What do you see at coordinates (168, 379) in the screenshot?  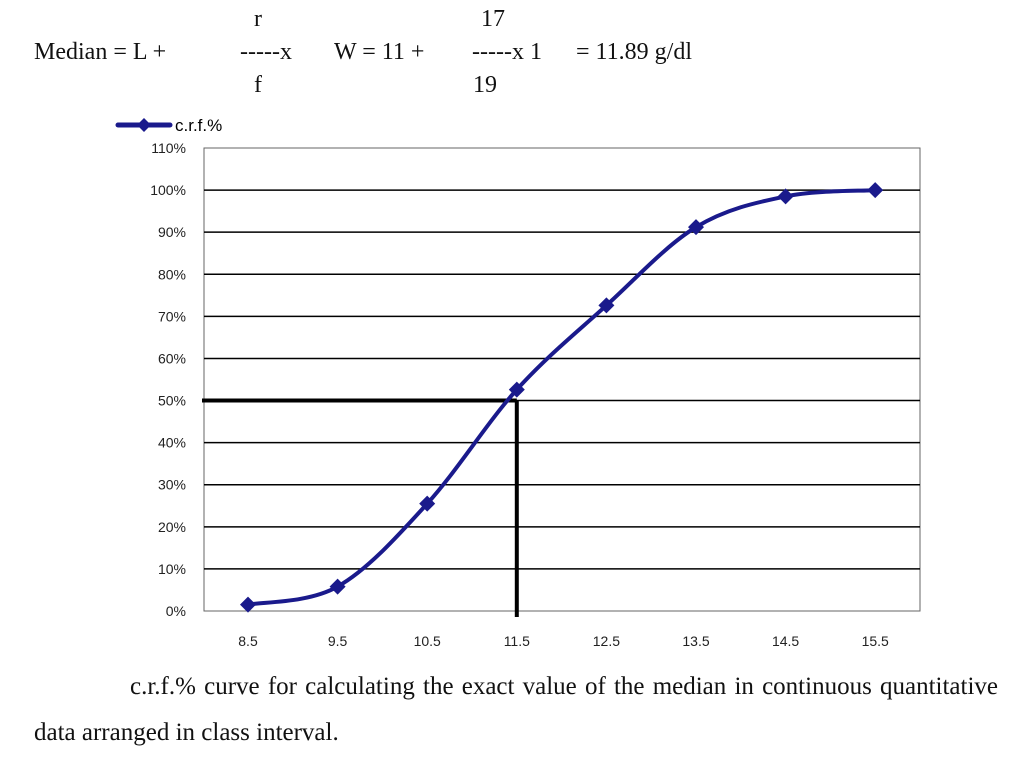 I see `y-axis-ticks: 0% 10% 20% 30% 40% 50% 60% 70% 80% 90% 100% 110%` at bounding box center [168, 379].